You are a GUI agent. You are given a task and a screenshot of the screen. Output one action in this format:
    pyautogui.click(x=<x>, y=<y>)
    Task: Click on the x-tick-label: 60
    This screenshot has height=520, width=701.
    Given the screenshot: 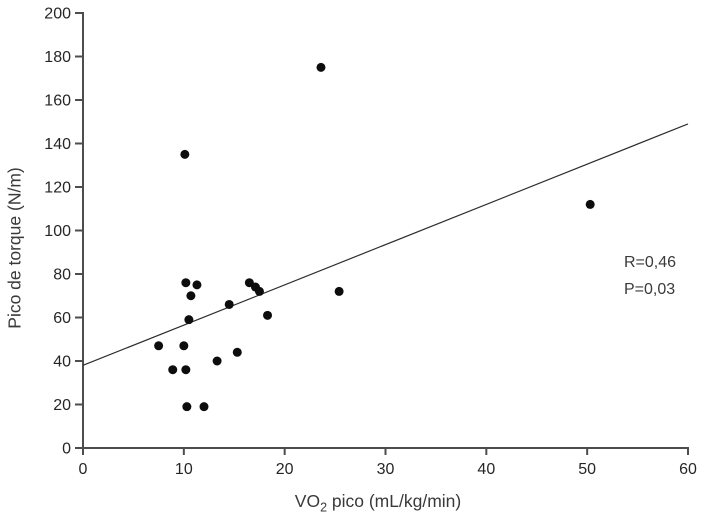 What is the action you would take?
    pyautogui.click(x=688, y=469)
    